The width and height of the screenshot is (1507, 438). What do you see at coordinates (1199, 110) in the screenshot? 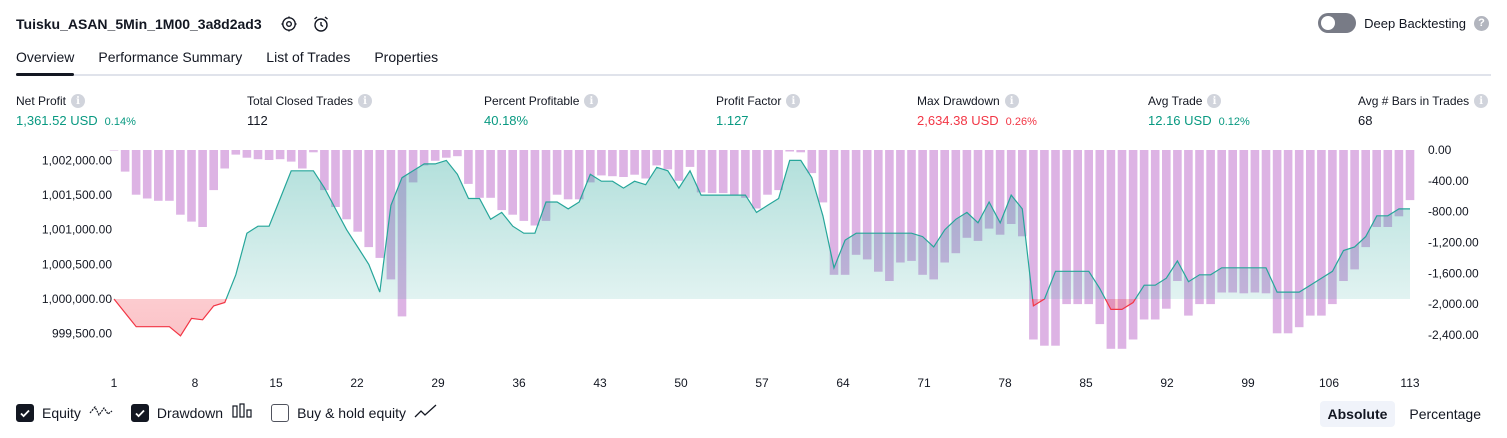
I see `metric-avg-trade: Avg Trade i 12.16 USD 0.12%` at bounding box center [1199, 110].